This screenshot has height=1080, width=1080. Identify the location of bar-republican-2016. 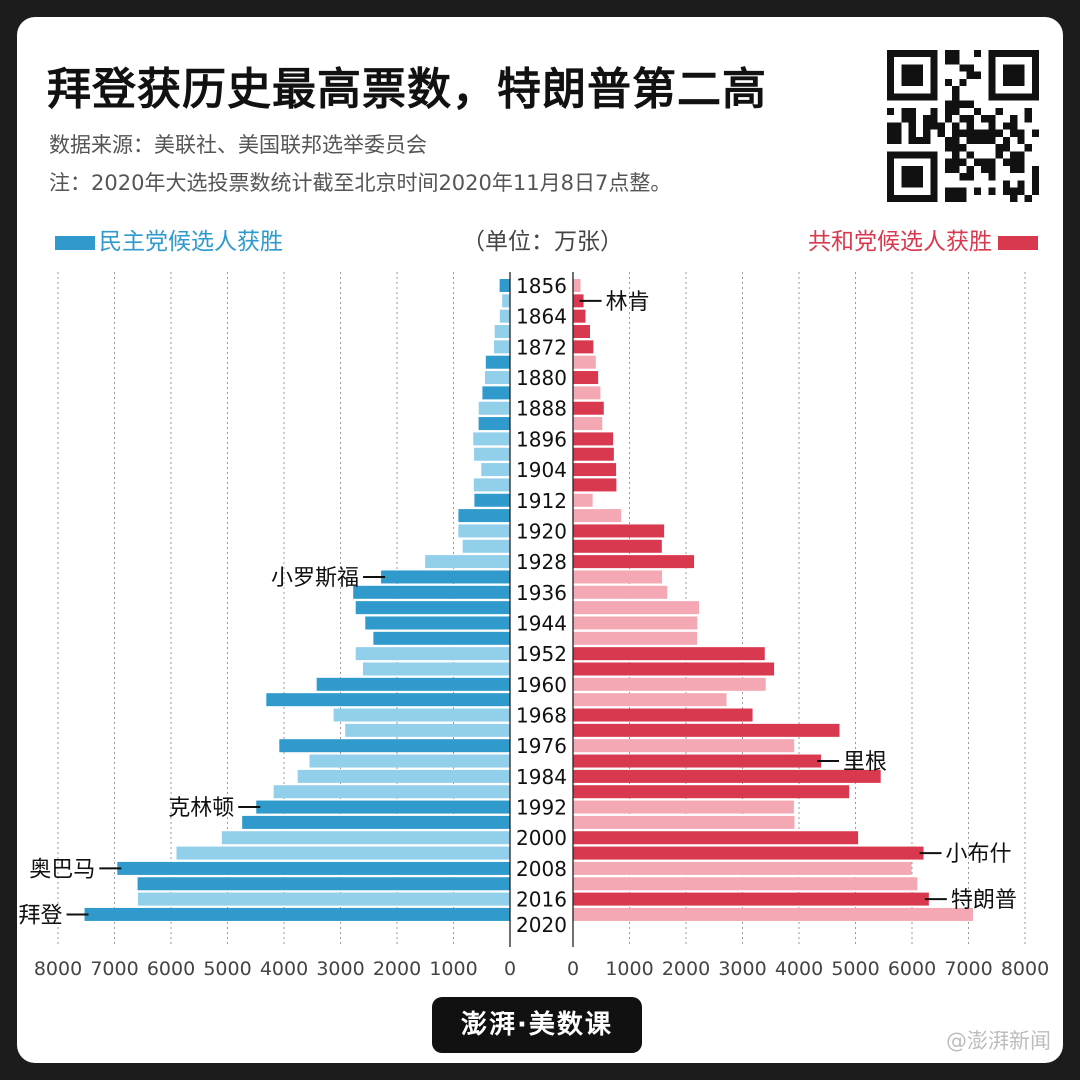
(751, 899).